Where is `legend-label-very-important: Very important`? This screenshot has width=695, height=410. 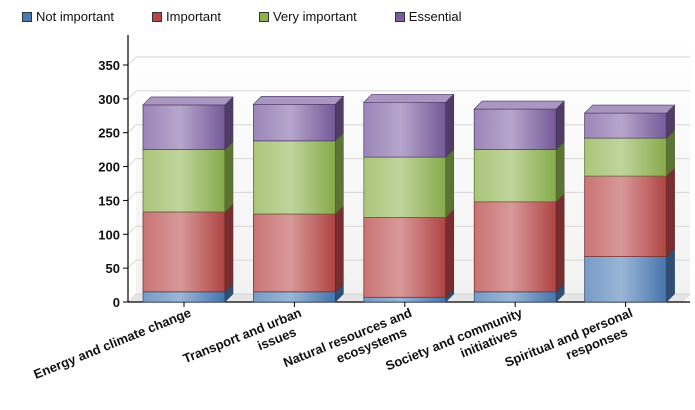
legend-label-very-important: Very important is located at coordinates (315, 16).